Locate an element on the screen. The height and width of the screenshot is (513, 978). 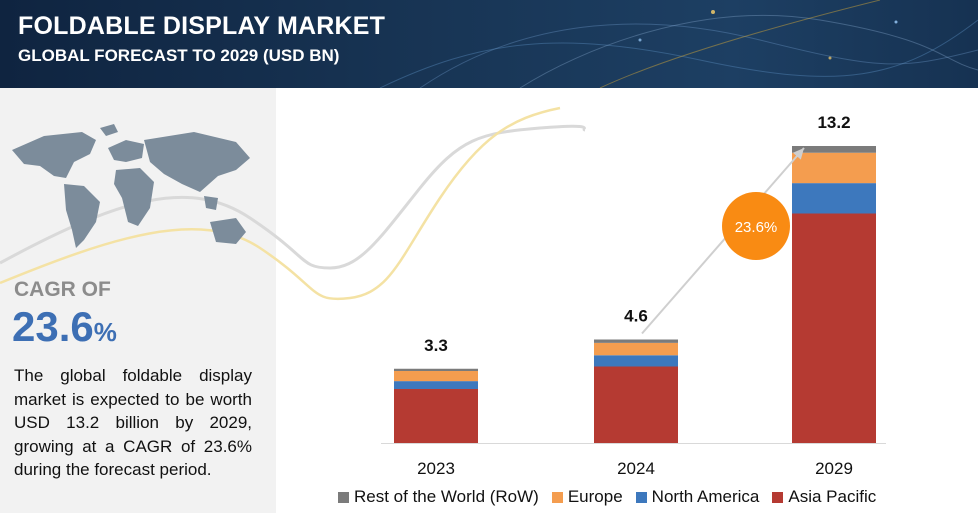
bar-segment-2023-rest-of-the-world-row- is located at coordinates (436, 369).